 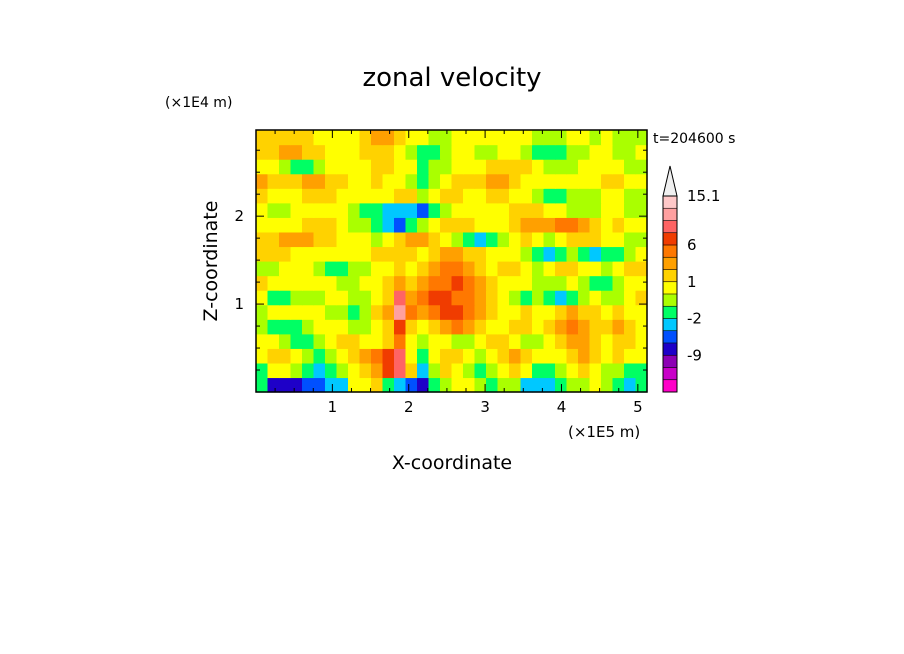 What do you see at coordinates (409, 407) in the screenshot?
I see `x-tick-label: 2` at bounding box center [409, 407].